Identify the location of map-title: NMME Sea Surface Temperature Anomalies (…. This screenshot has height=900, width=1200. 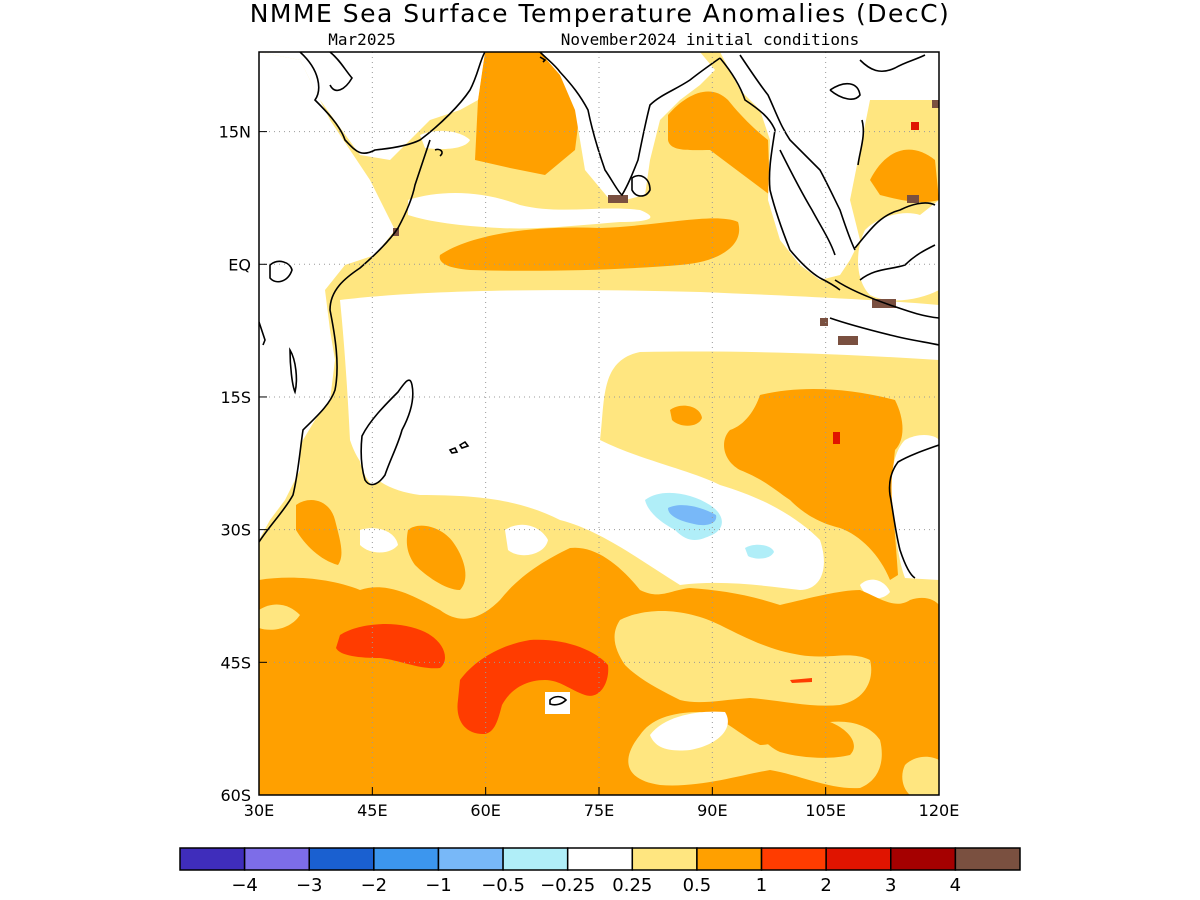
(600, 14).